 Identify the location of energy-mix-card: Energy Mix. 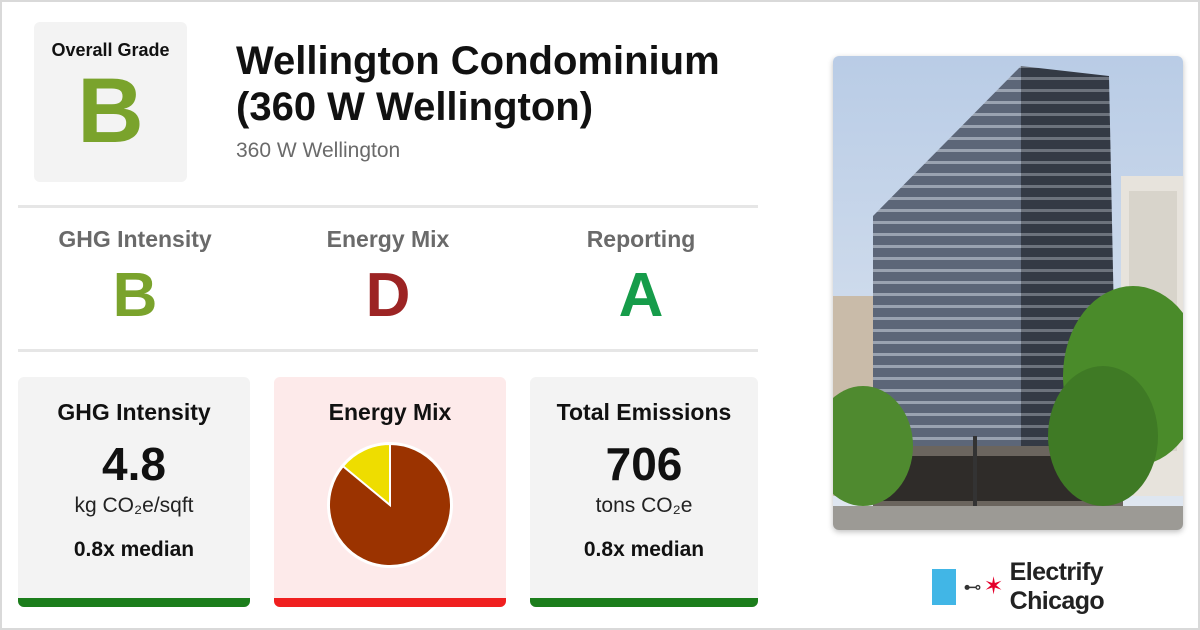
(390, 492).